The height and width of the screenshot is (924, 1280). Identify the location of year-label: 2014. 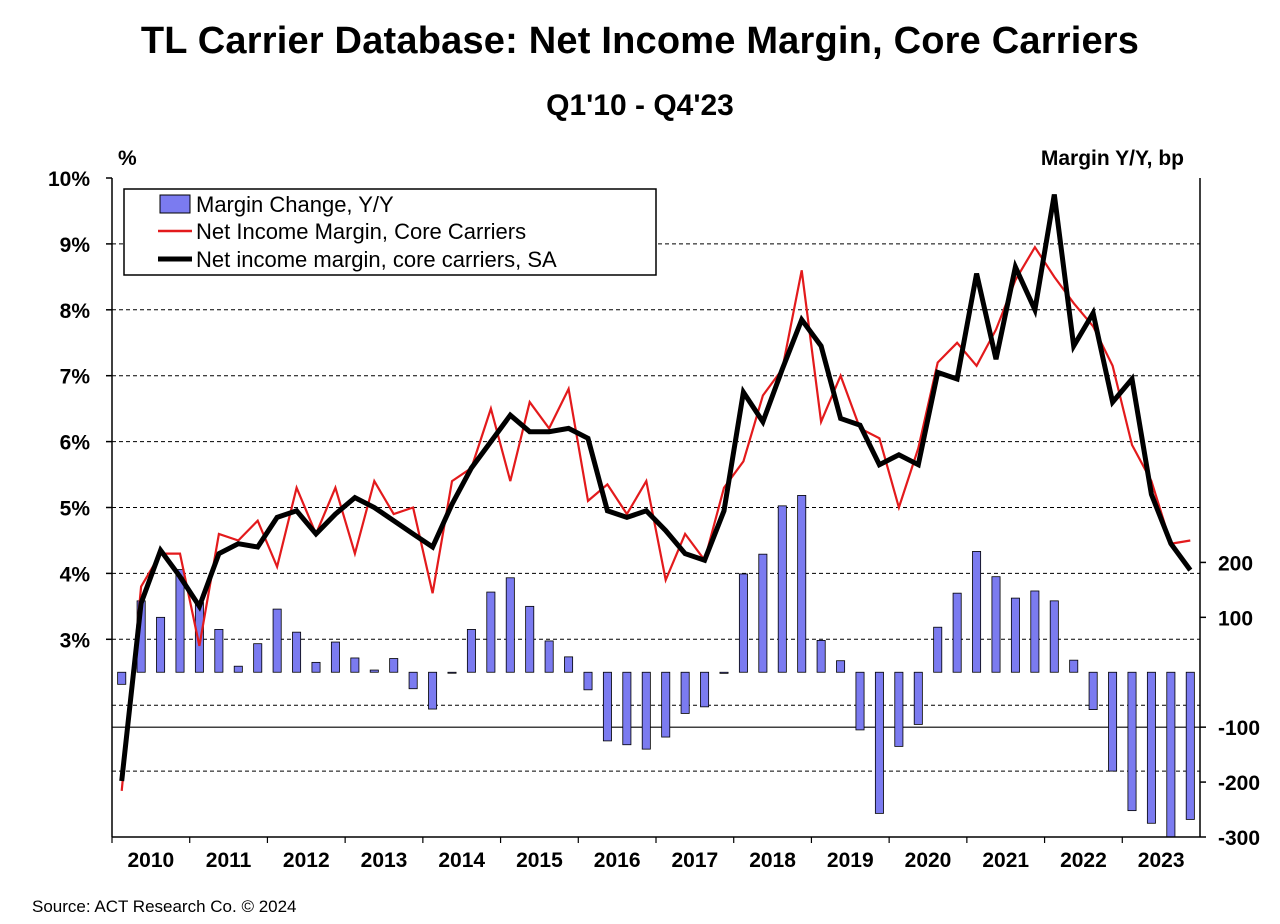
(461, 860).